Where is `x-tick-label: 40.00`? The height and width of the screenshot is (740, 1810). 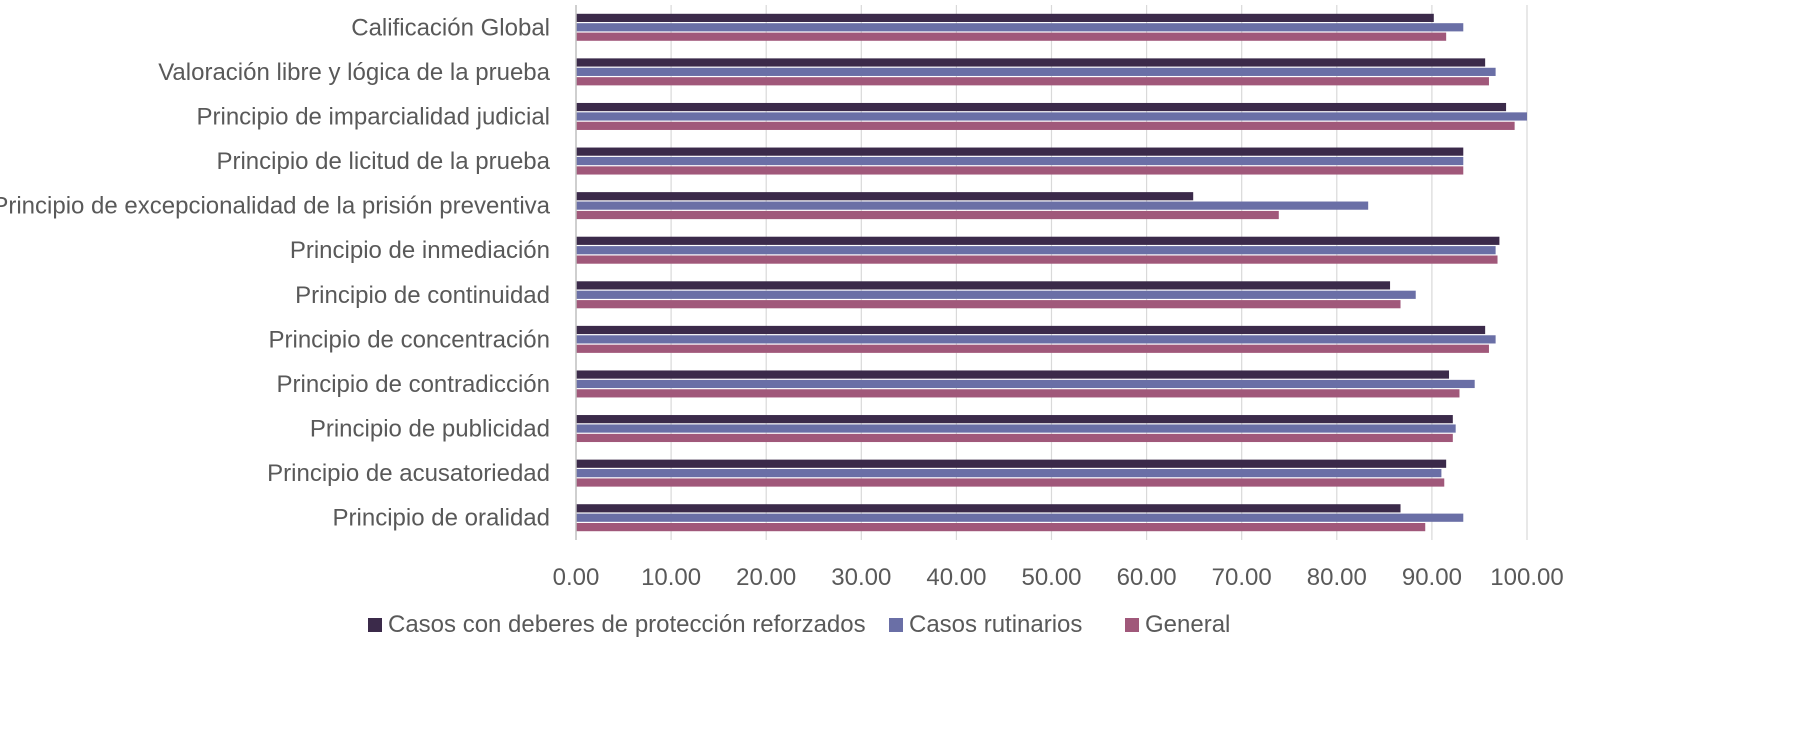
x-tick-label: 40.00 is located at coordinates (956, 577).